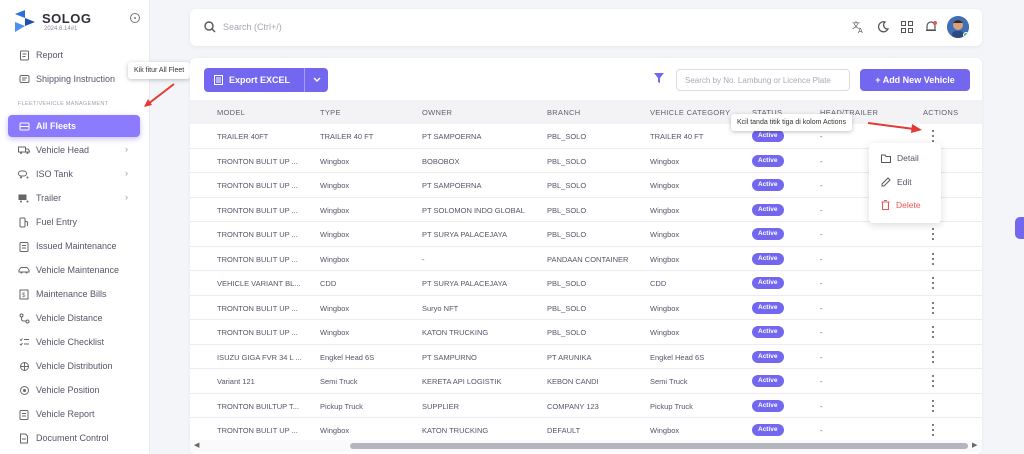 Image resolution: width=1024 pixels, height=454 pixels. Describe the element at coordinates (931, 27) in the screenshot. I see `bell-icon` at that location.